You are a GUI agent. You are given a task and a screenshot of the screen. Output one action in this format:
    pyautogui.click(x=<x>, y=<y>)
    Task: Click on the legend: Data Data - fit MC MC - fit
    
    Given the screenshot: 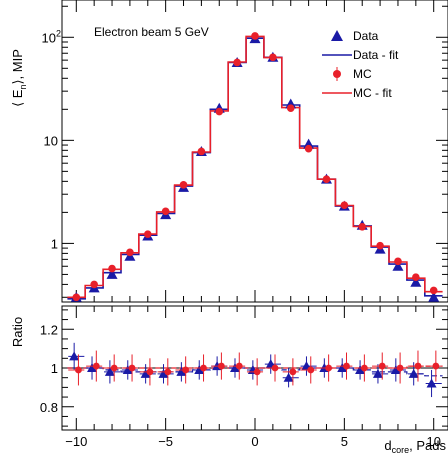 What is the action you would take?
    pyautogui.click(x=360, y=64)
    